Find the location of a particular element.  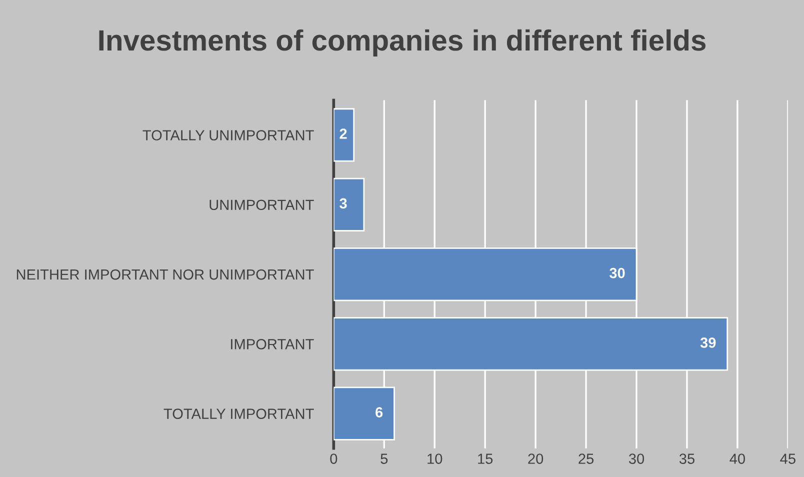

x-tick-label: 40 is located at coordinates (737, 459).